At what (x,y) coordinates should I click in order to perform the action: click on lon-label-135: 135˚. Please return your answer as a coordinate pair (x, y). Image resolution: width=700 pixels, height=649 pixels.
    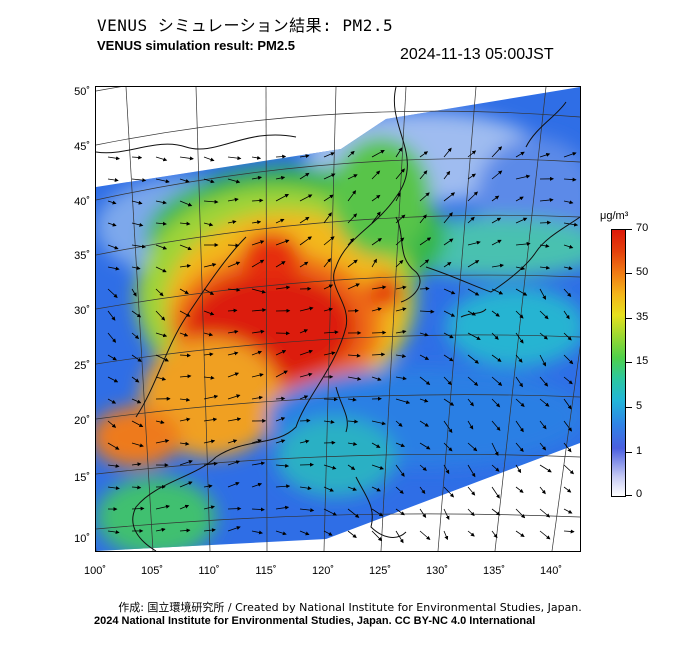
    Looking at the image, I should click on (494, 571).